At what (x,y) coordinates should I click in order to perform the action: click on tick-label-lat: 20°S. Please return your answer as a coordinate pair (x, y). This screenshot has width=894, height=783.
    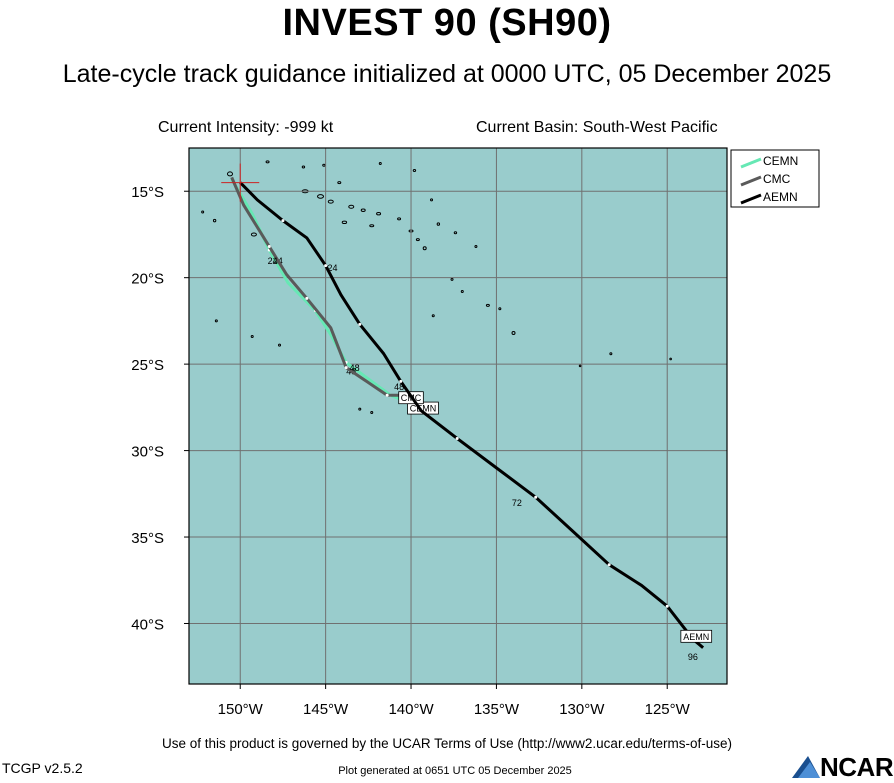
    Looking at the image, I should click on (147, 279).